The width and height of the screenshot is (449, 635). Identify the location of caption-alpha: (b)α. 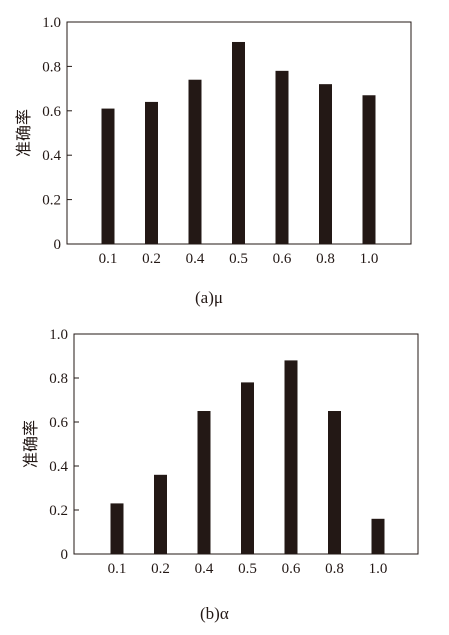
(214, 613).